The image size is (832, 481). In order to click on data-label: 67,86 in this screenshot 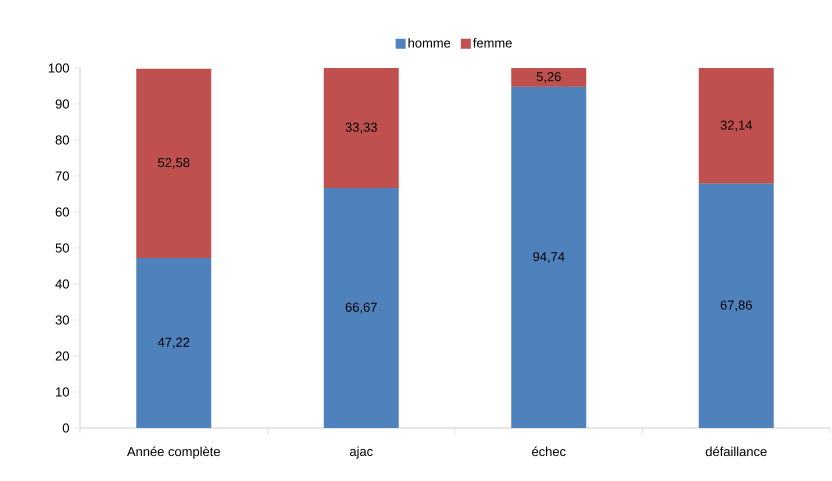, I will do `click(736, 306)`.